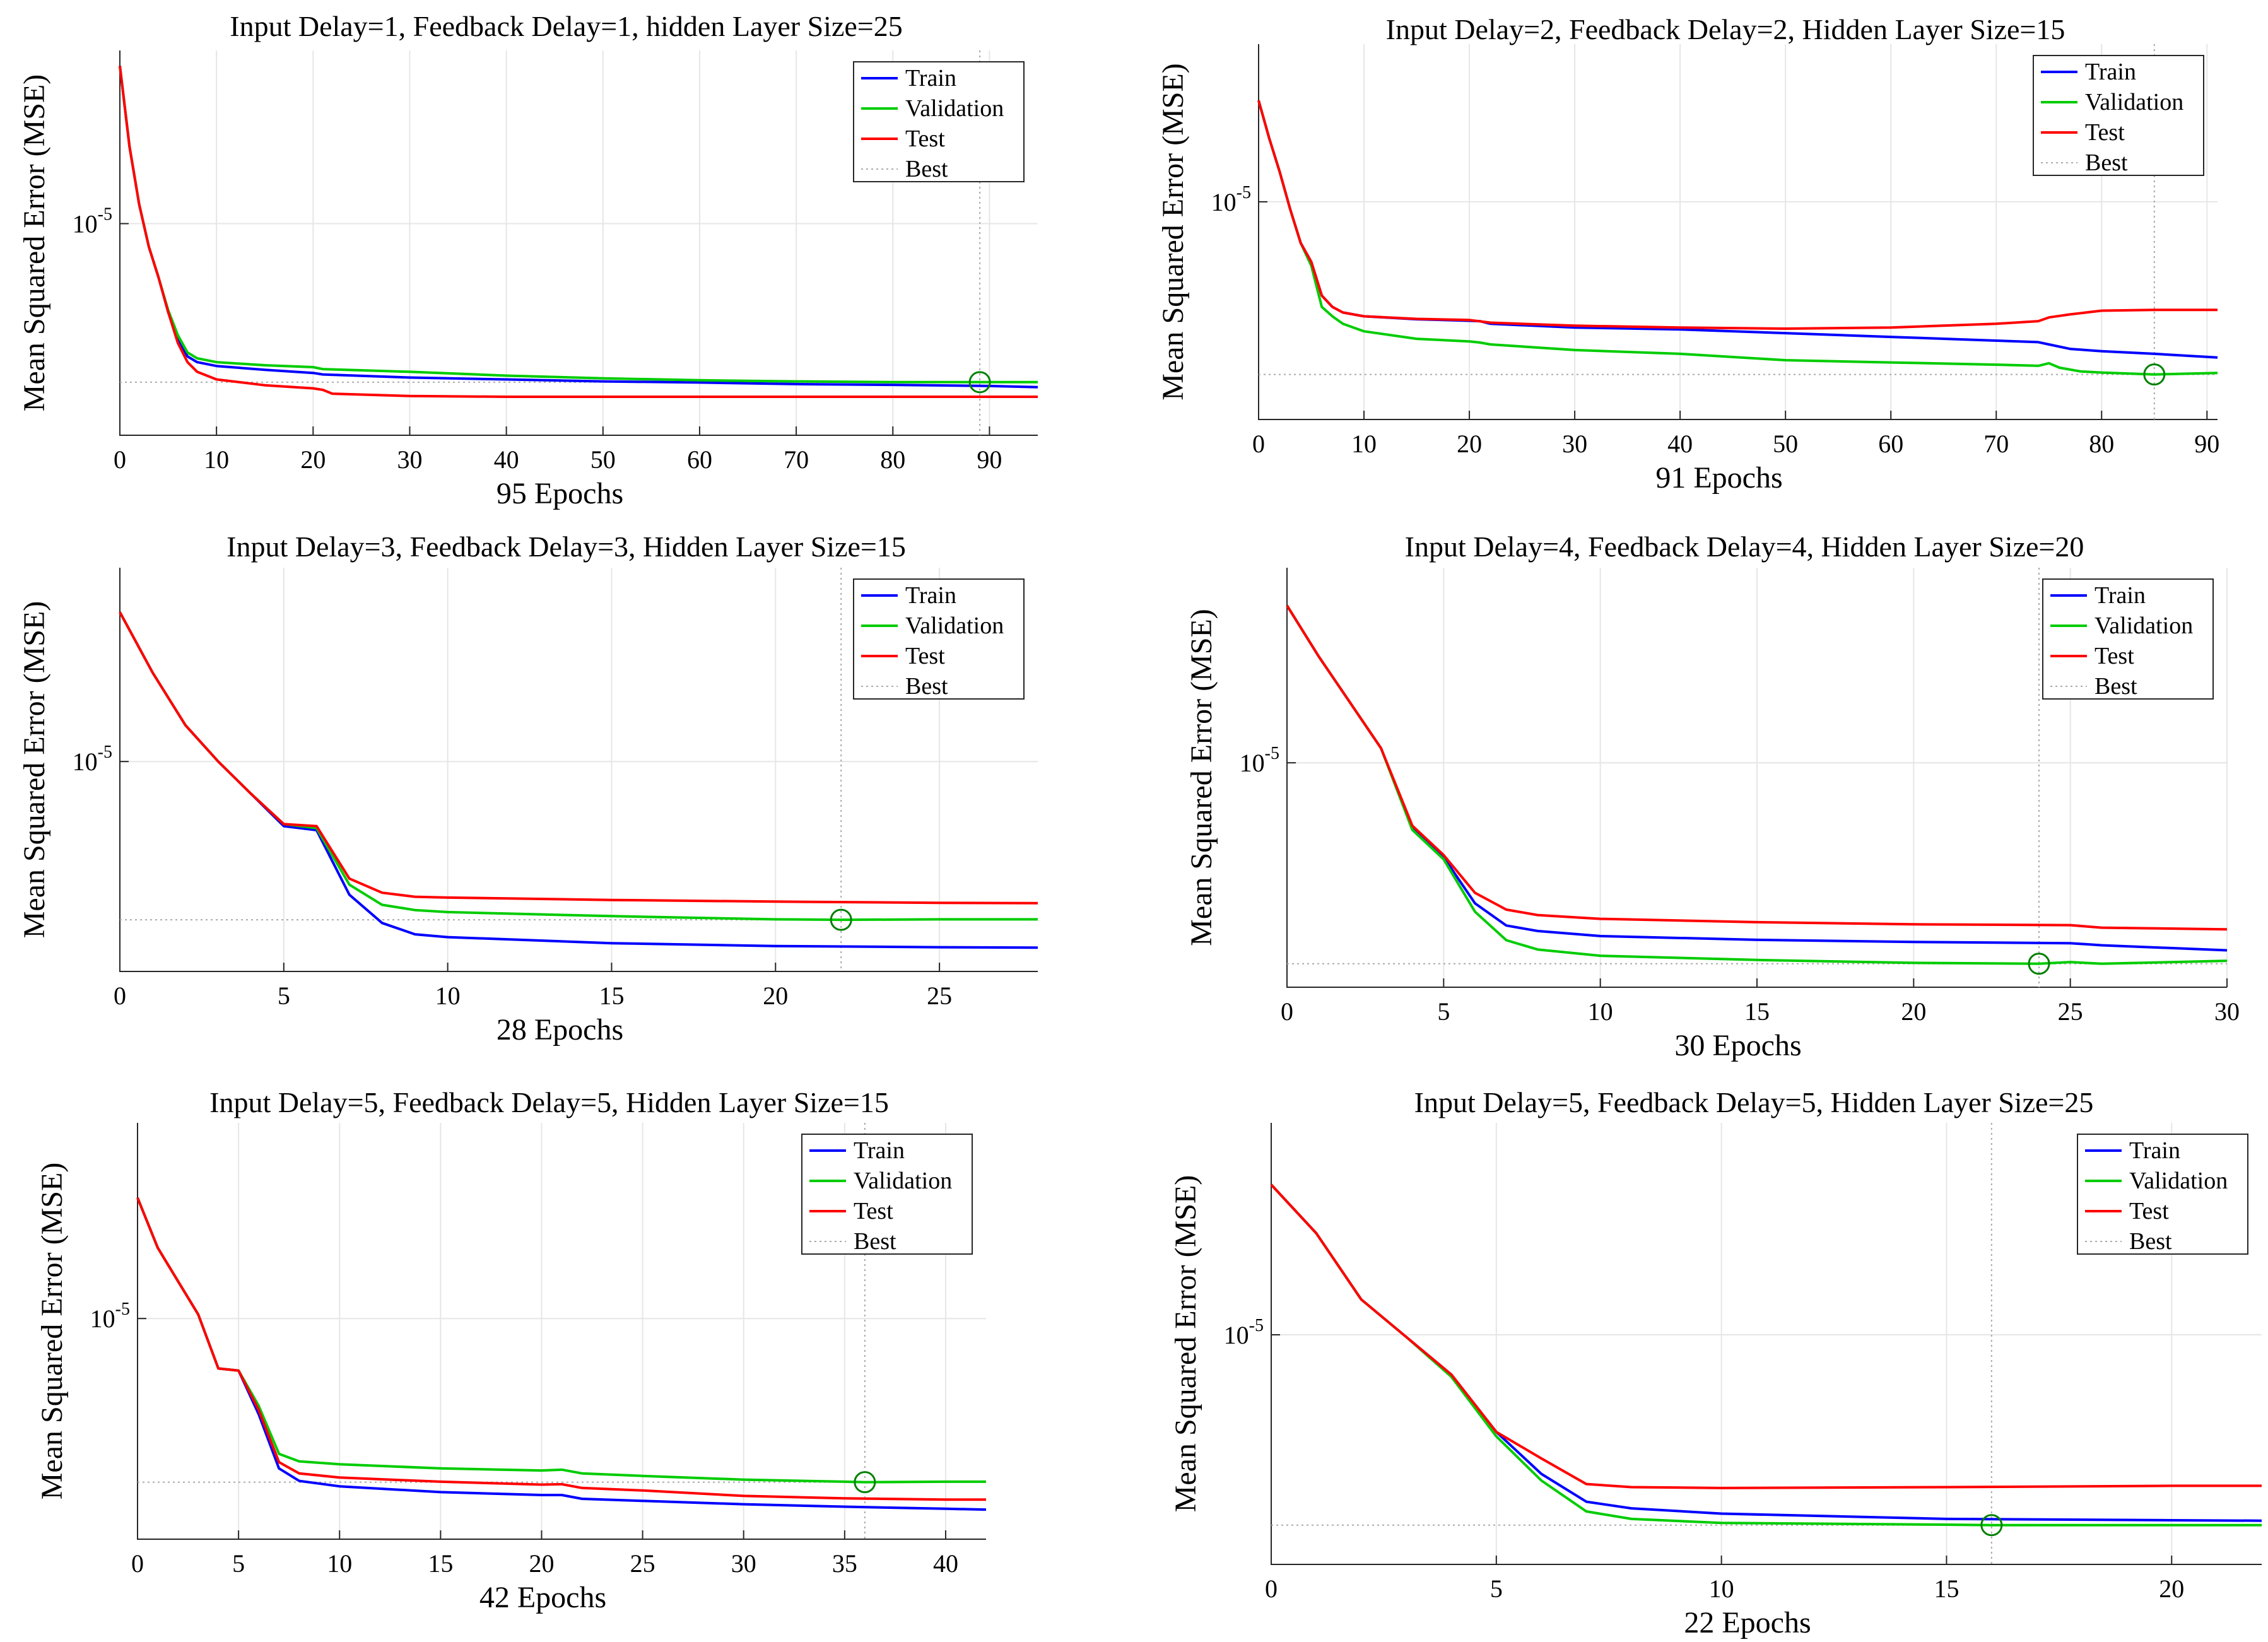 Image resolution: width=2268 pixels, height=1642 pixels. What do you see at coordinates (2101, 444) in the screenshot?
I see `x-tick-label: 80` at bounding box center [2101, 444].